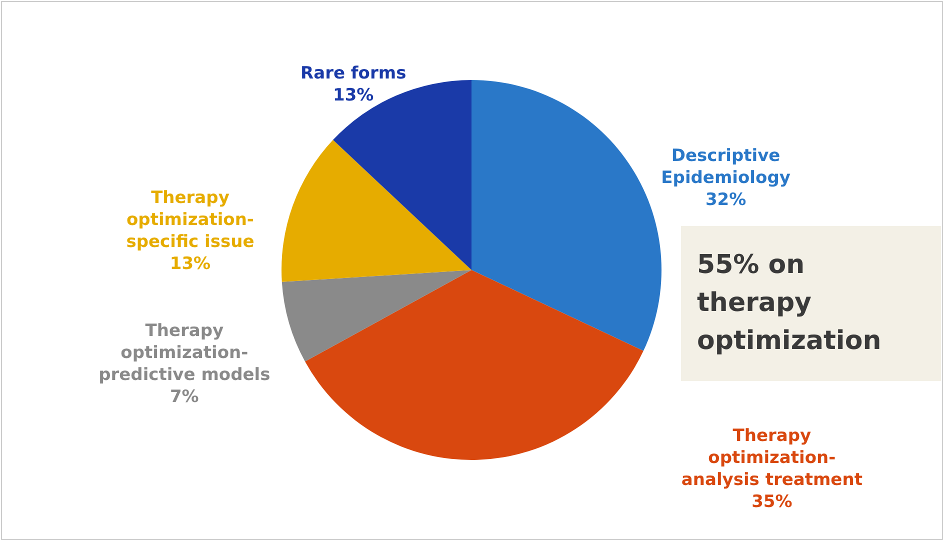 Image resolution: width=943 pixels, height=540 pixels. What do you see at coordinates (190, 220) in the screenshot?
I see `slice-label: Therapy optimization- specific issue` at bounding box center [190, 220].